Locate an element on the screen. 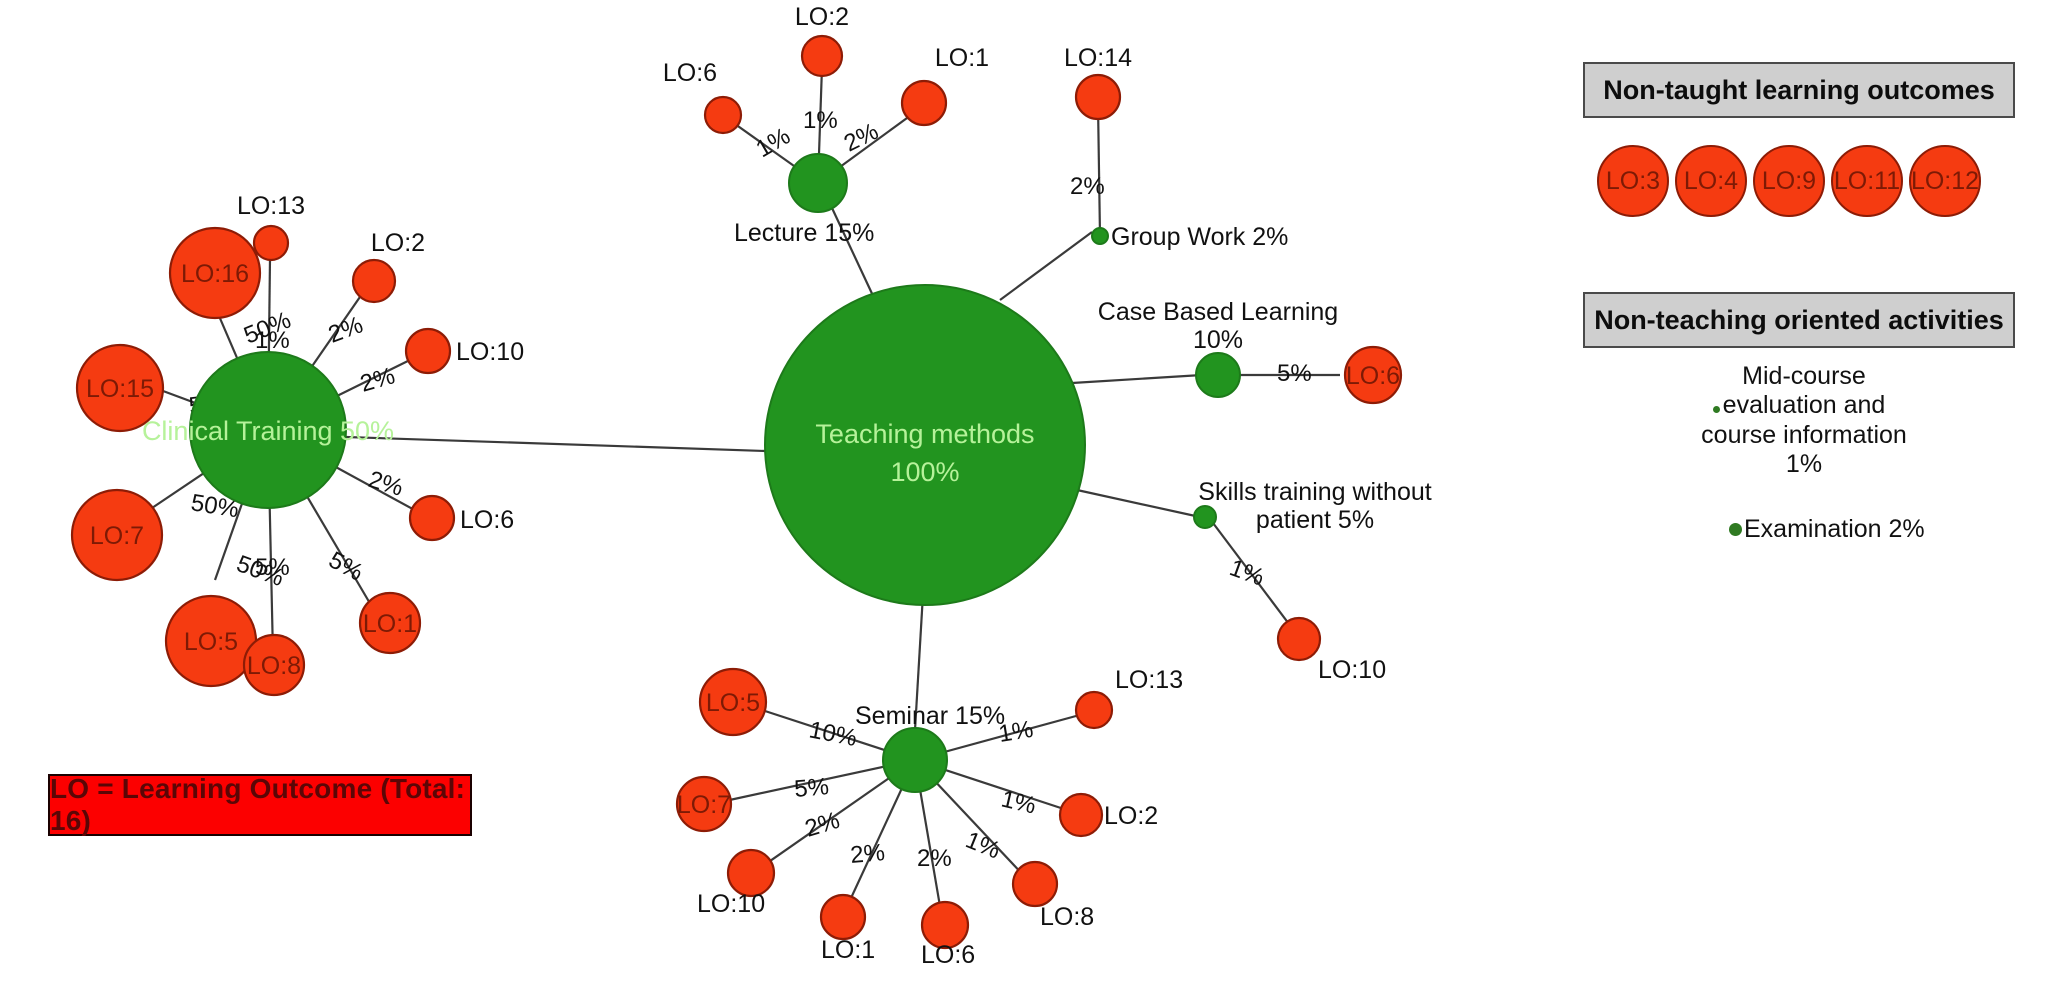  node-lec-lo2 is located at coordinates (822, 56).